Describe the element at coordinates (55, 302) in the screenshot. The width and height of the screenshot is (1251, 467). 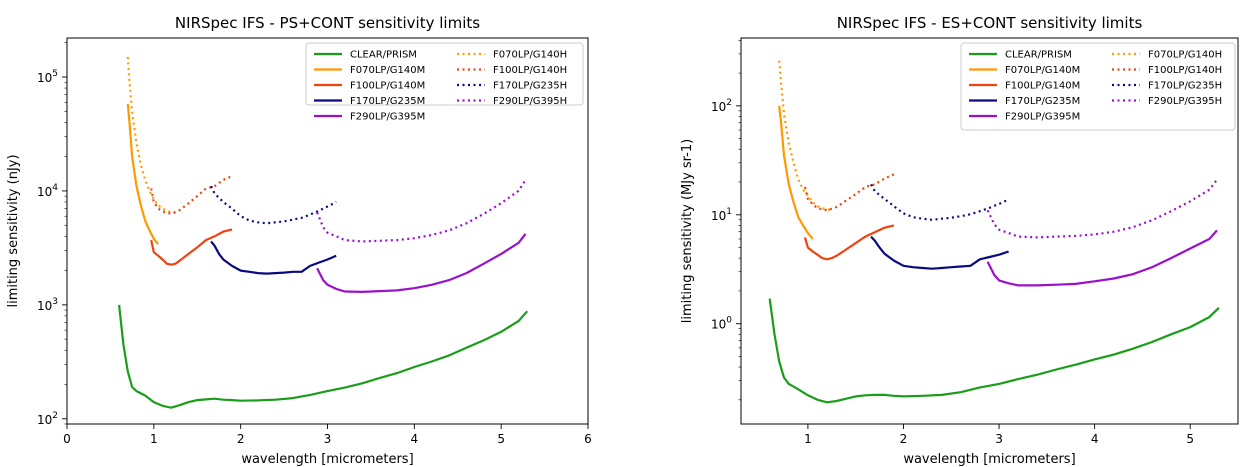
I see `y-tick-exponent: 3` at that location.